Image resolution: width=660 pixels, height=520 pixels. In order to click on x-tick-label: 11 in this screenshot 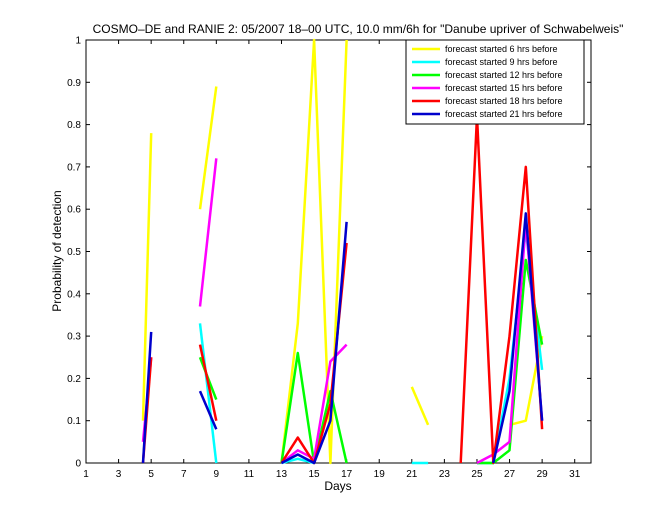, I will do `click(249, 474)`.